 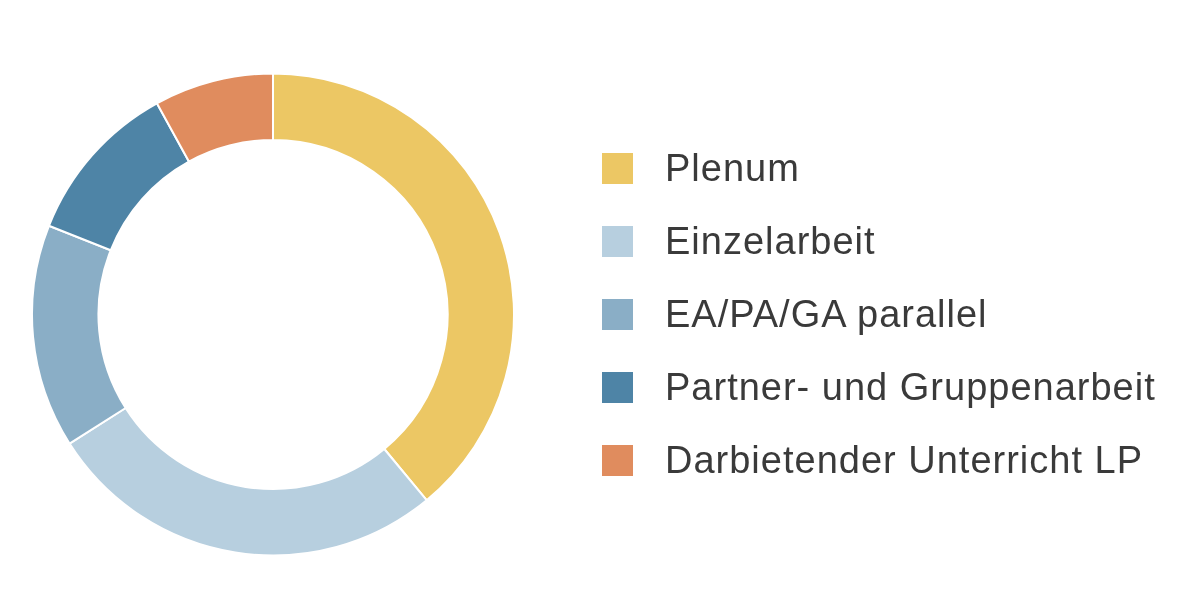 I want to click on legend-label: EA/PA/GA parallel, so click(x=826, y=314).